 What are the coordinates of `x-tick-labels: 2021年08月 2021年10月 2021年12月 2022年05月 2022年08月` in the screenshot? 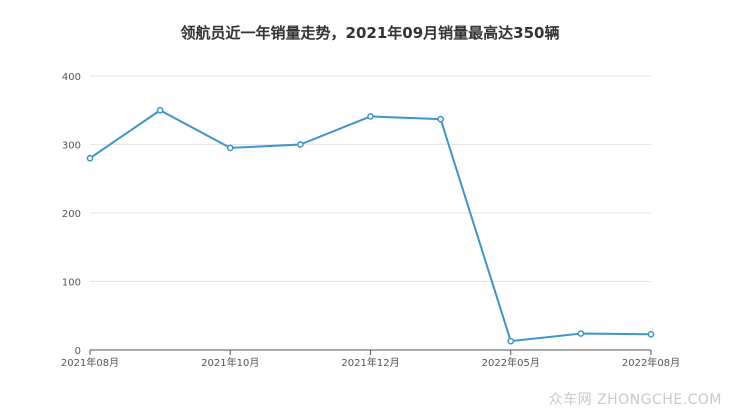 It's located at (370, 362).